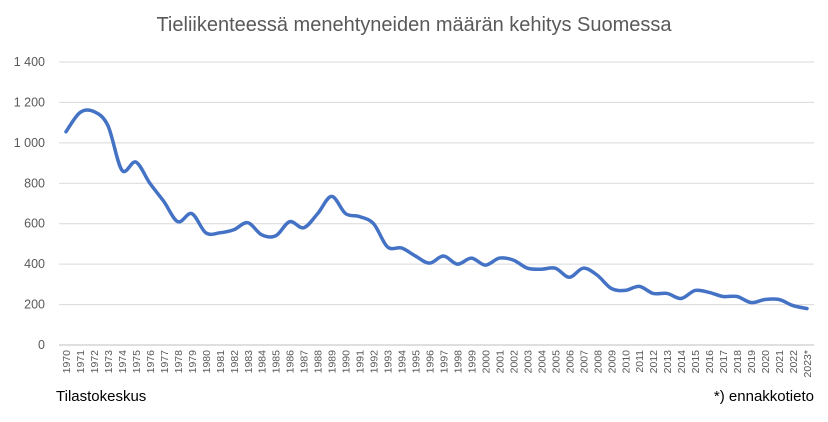 The image size is (828, 422). I want to click on x-tick-label: 1992, so click(375, 362).